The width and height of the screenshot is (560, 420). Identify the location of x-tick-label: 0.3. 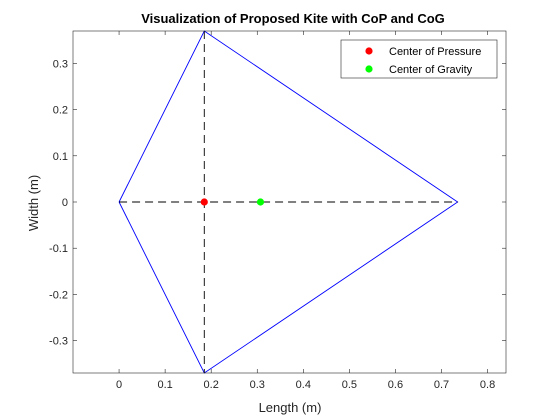
(257, 385).